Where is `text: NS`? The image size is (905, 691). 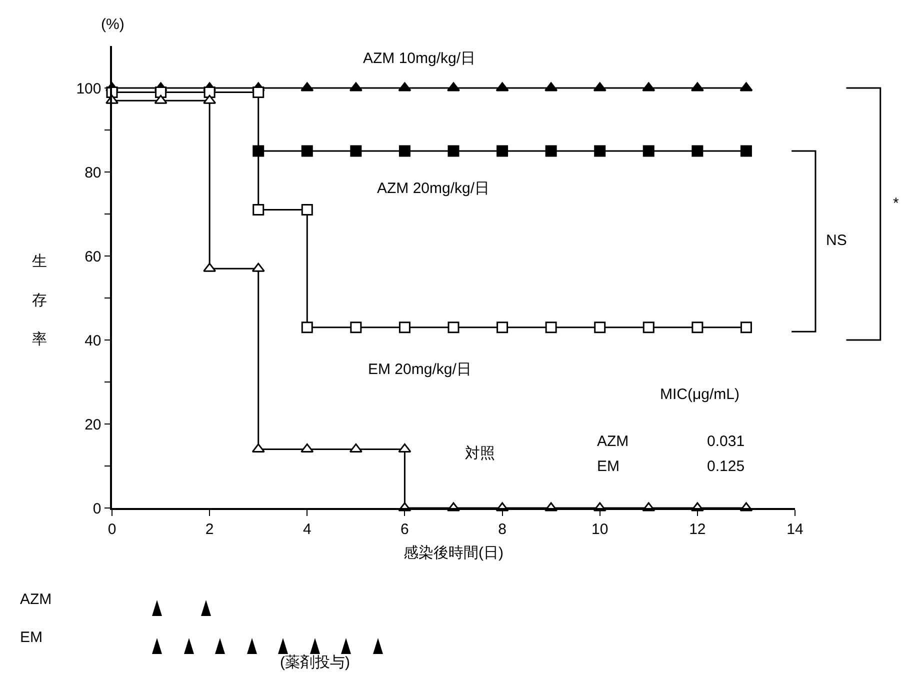 text: NS is located at coordinates (836, 240).